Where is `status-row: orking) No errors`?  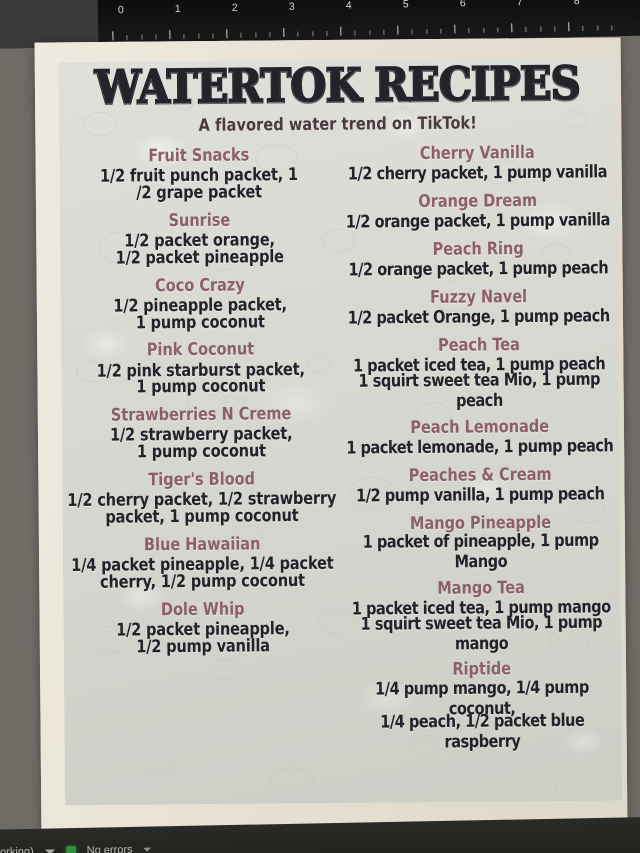 status-row: orking) No errors is located at coordinates (76, 848).